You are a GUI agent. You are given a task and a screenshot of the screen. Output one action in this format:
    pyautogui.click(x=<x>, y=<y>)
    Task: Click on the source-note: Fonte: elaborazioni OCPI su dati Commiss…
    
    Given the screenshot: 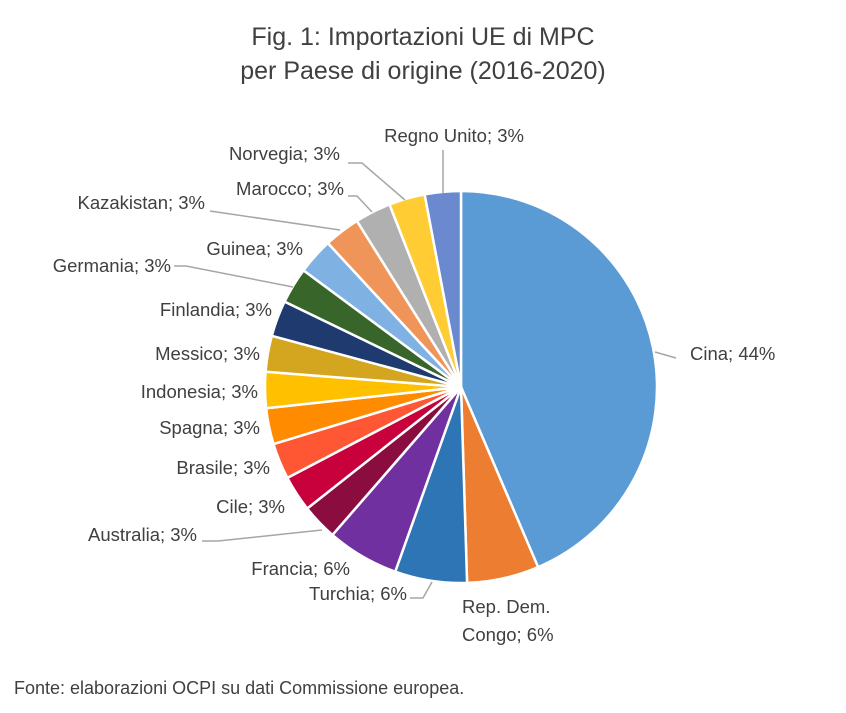 What is the action you would take?
    pyautogui.click(x=239, y=688)
    